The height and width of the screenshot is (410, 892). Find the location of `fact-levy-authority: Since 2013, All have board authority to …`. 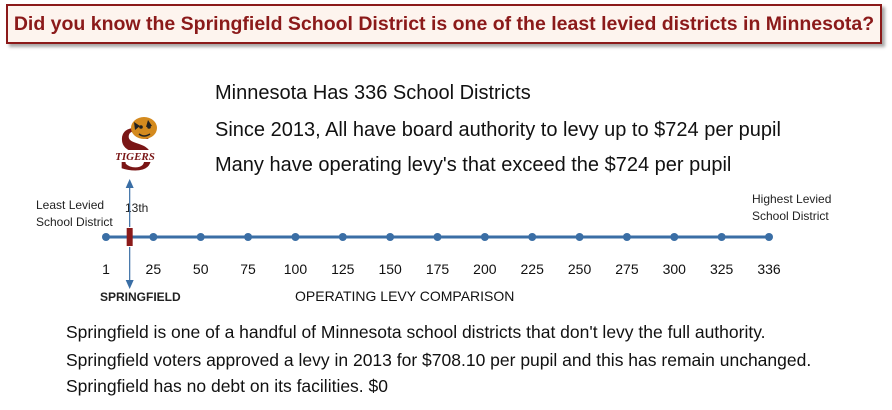

fact-levy-authority: Since 2013, All have board authority to … is located at coordinates (498, 130).